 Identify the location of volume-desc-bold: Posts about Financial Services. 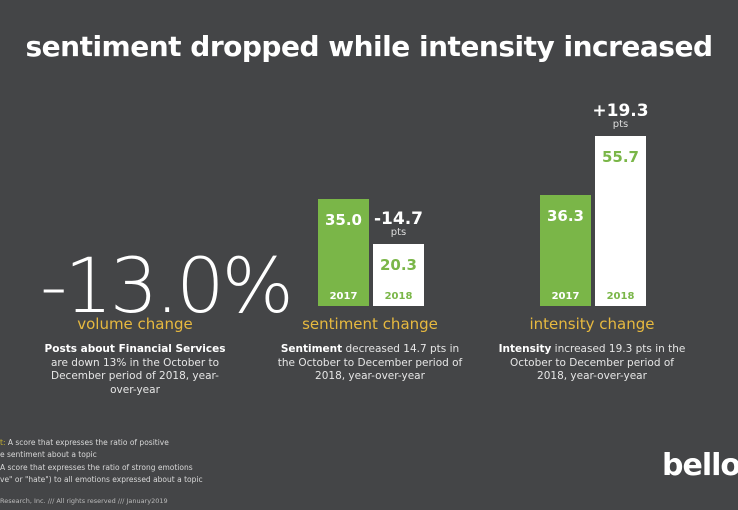
(135, 349).